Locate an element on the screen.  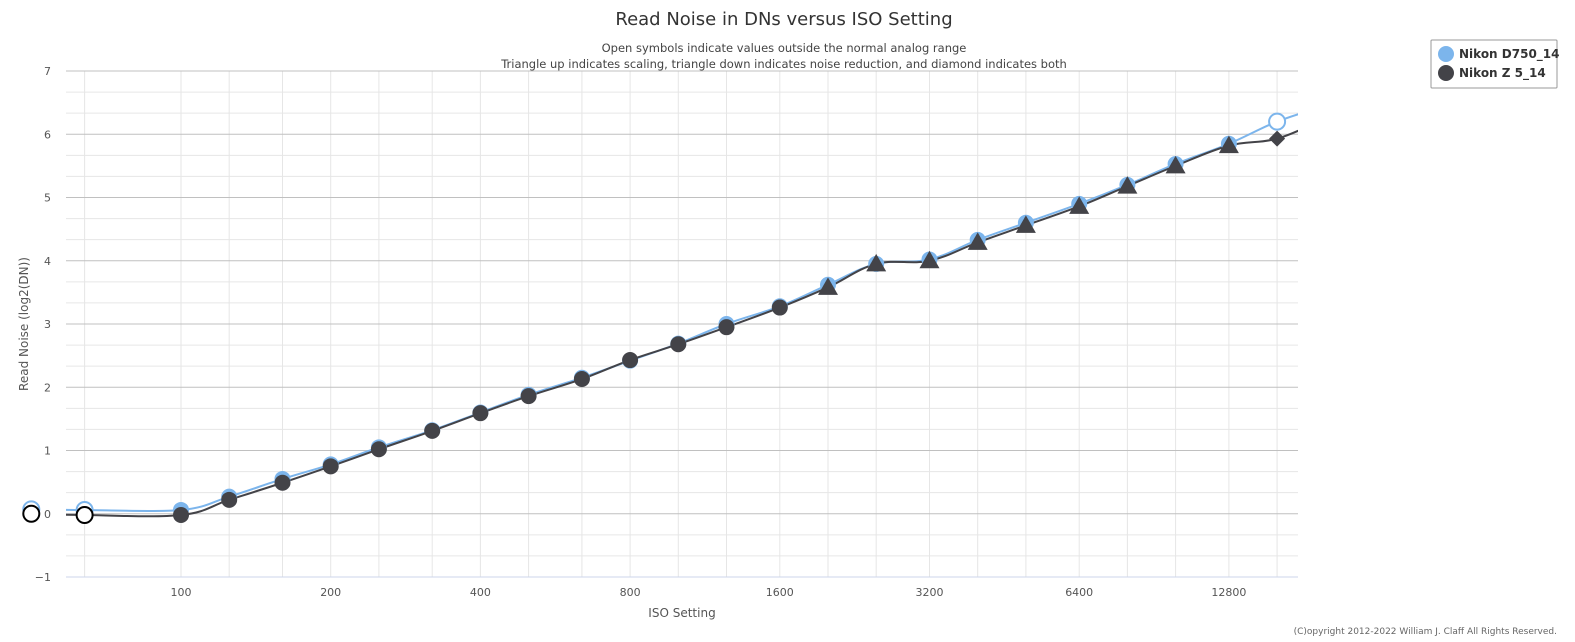
y-tick-label: 7 is located at coordinates (47, 71).